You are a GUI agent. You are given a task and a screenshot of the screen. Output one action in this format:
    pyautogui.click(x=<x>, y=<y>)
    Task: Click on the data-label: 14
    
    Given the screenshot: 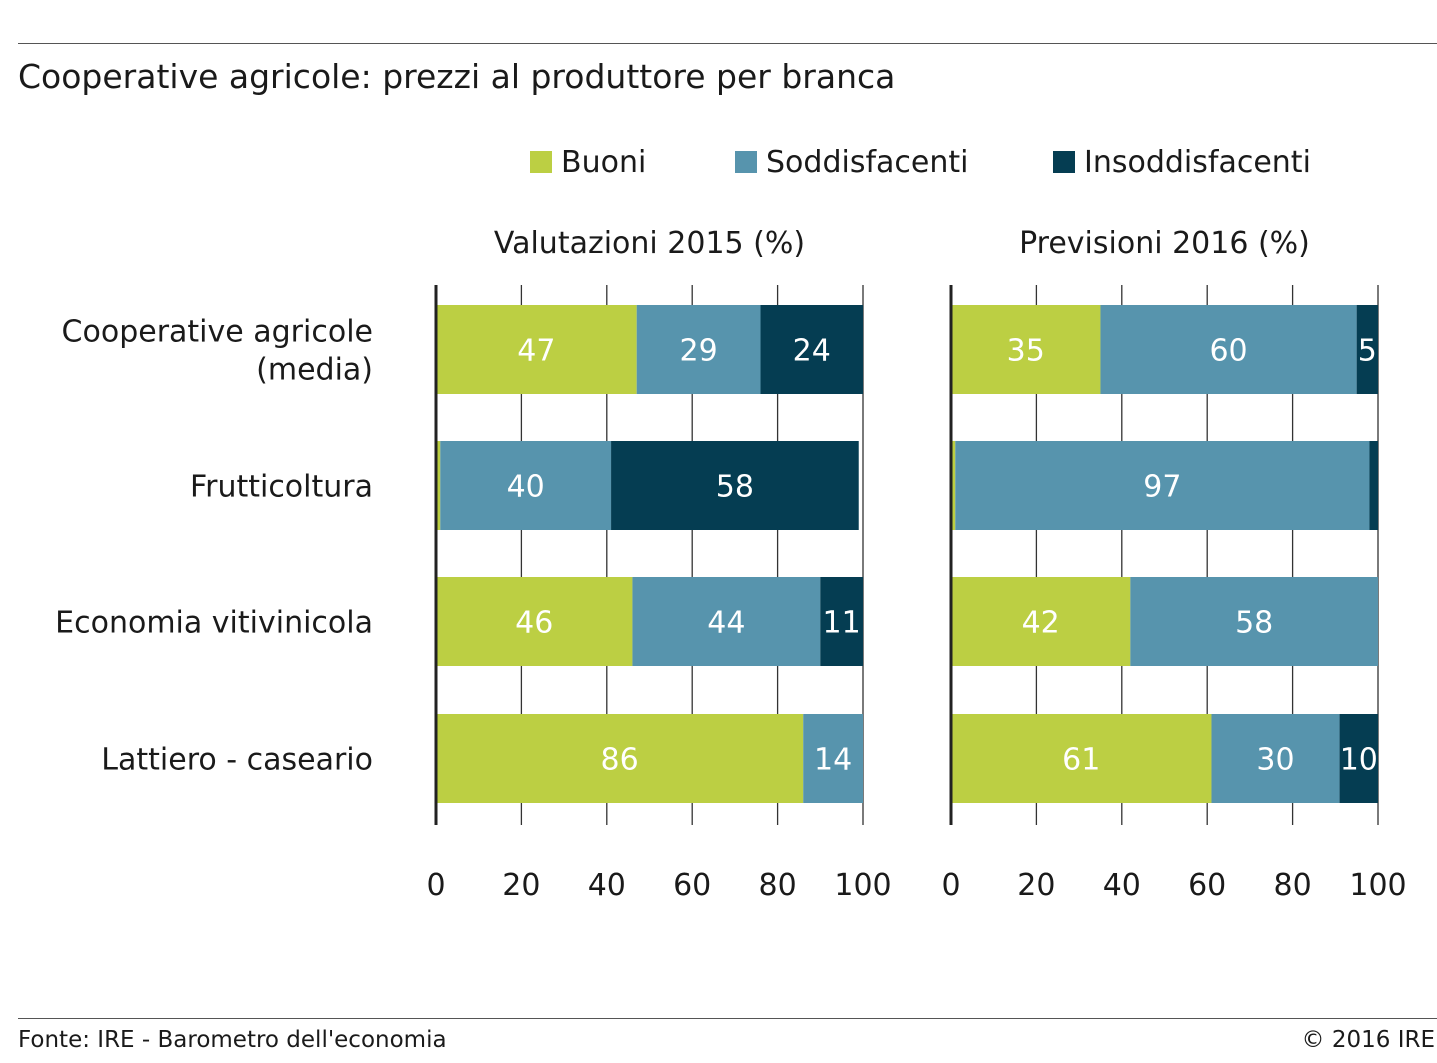 What is the action you would take?
    pyautogui.click(x=833, y=760)
    